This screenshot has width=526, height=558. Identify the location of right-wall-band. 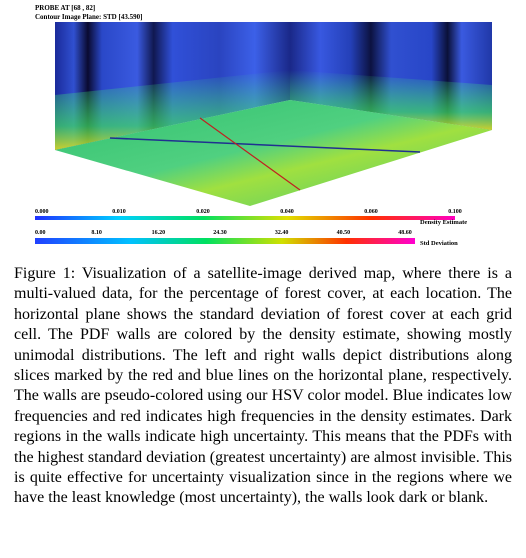
(391, 100).